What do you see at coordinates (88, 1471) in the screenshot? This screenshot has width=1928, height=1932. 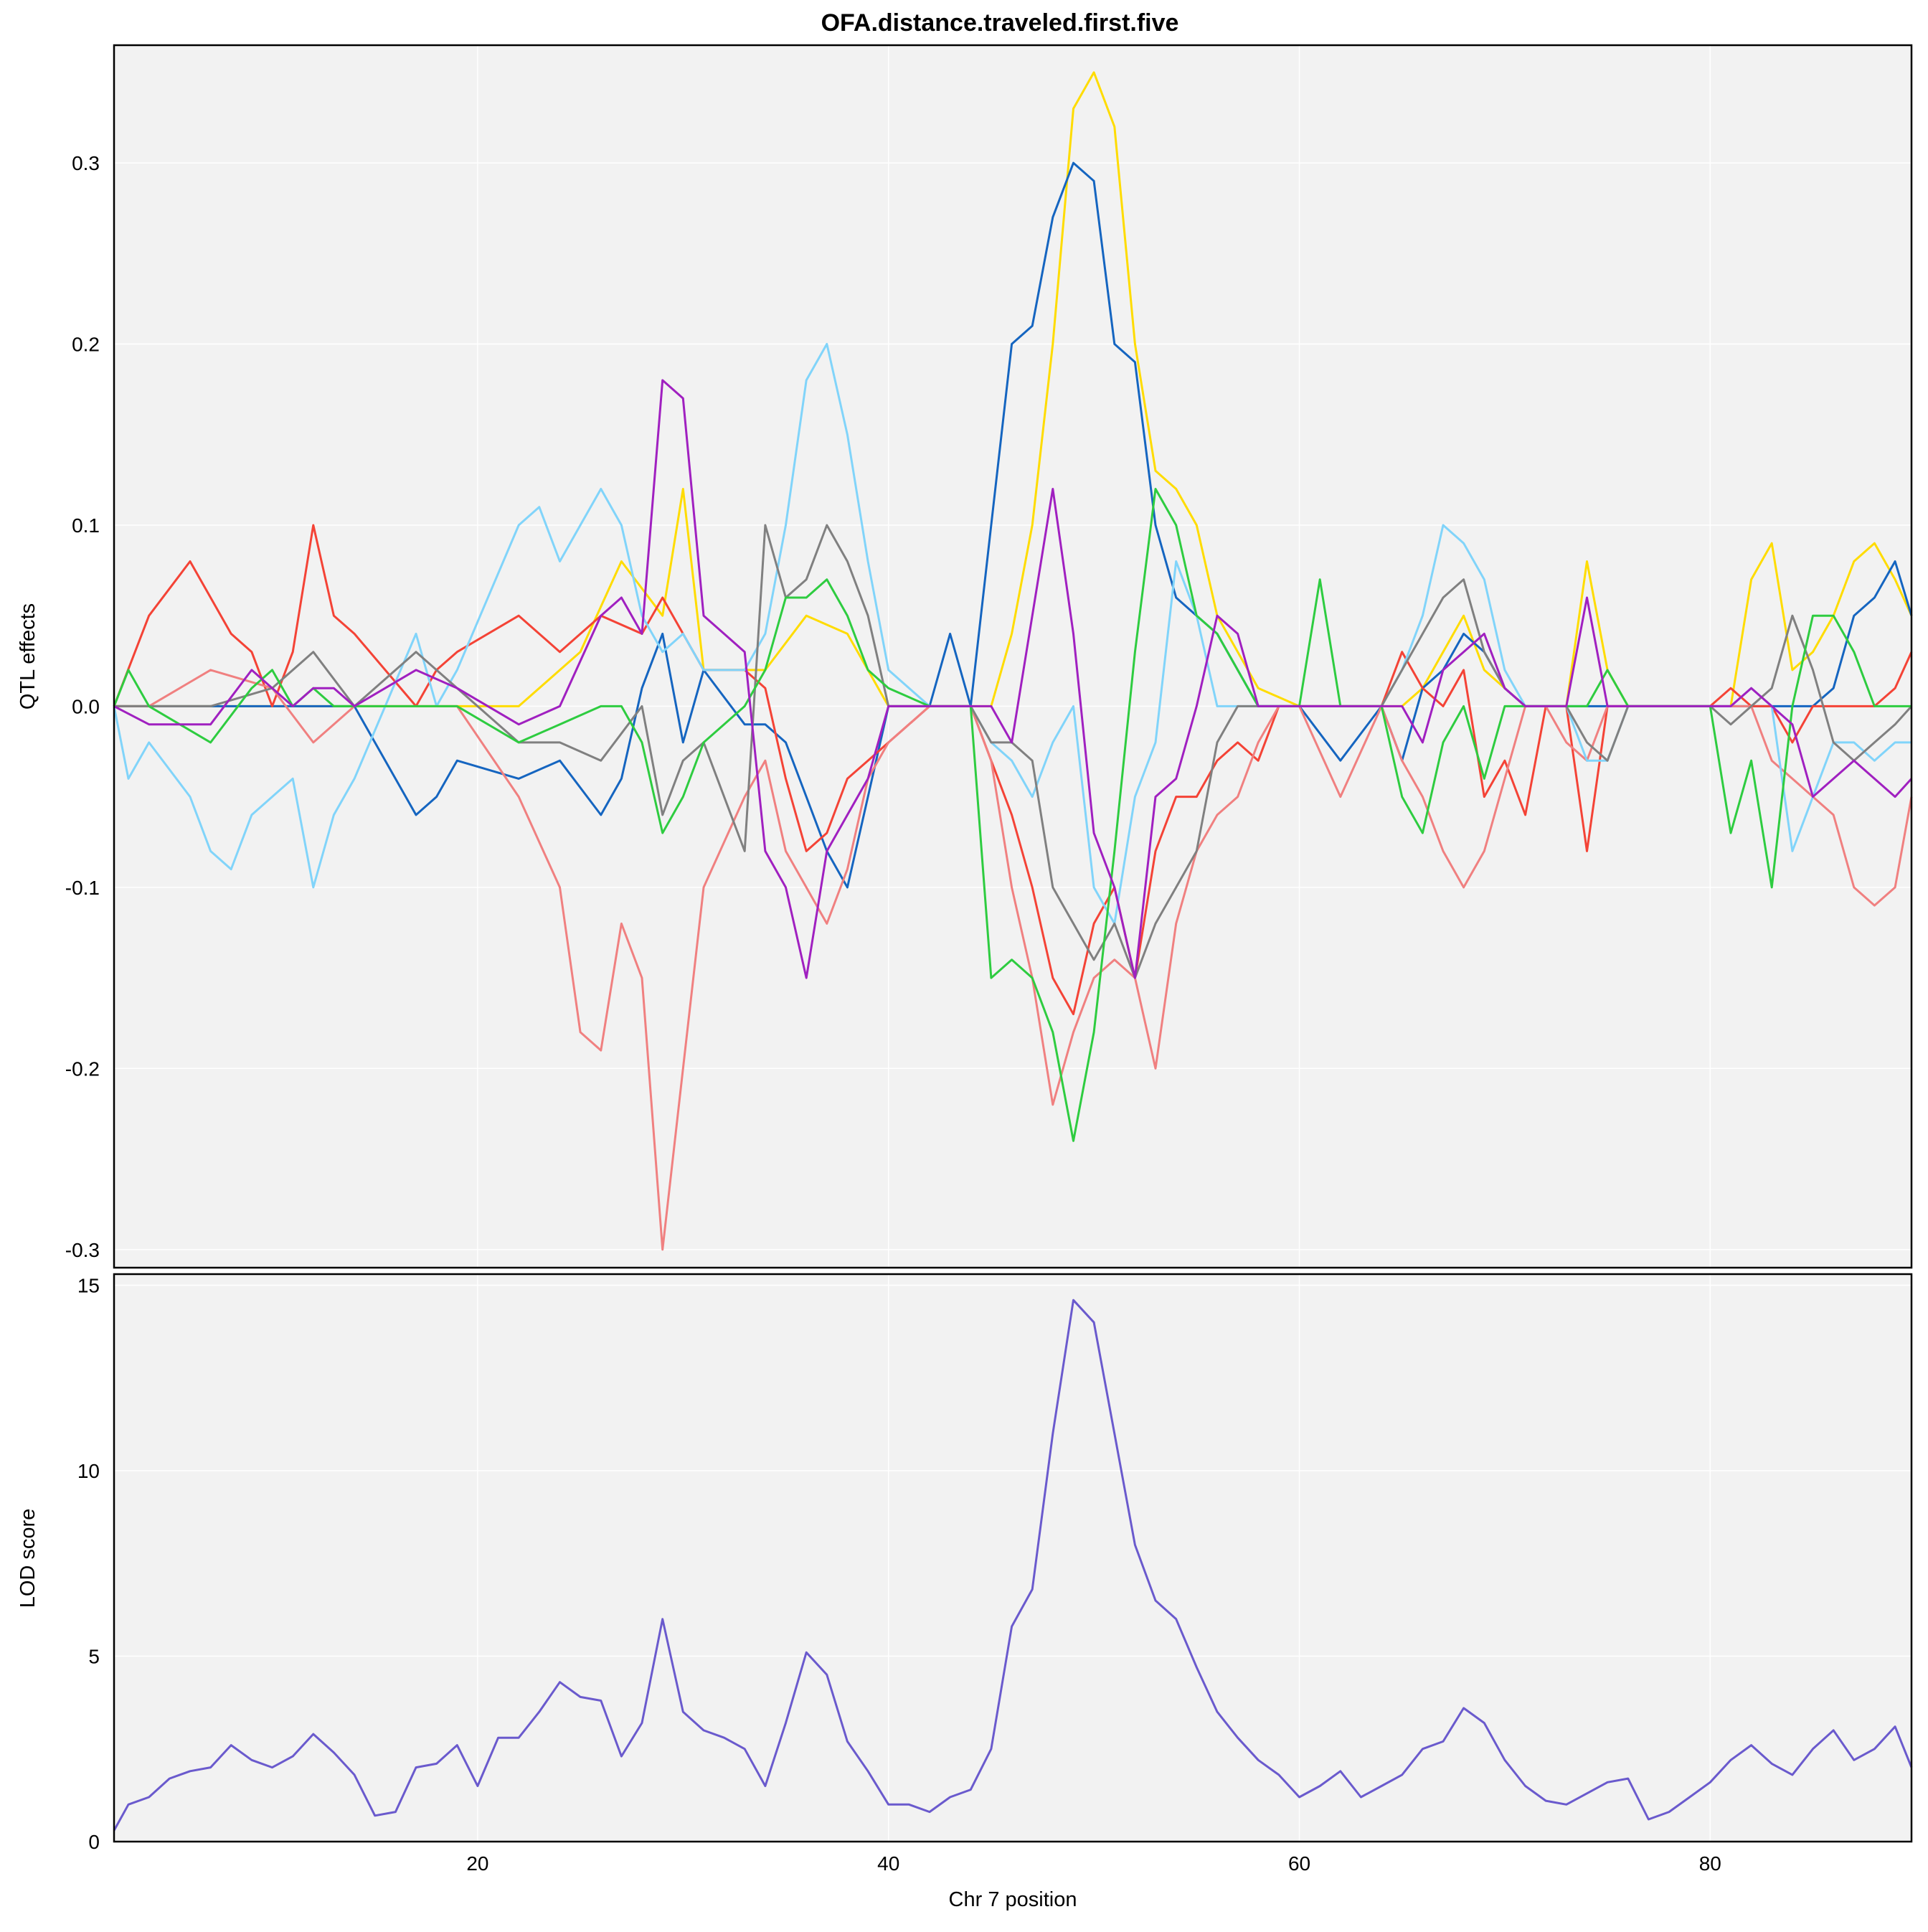 I see `lod-y-tick-label: 10` at bounding box center [88, 1471].